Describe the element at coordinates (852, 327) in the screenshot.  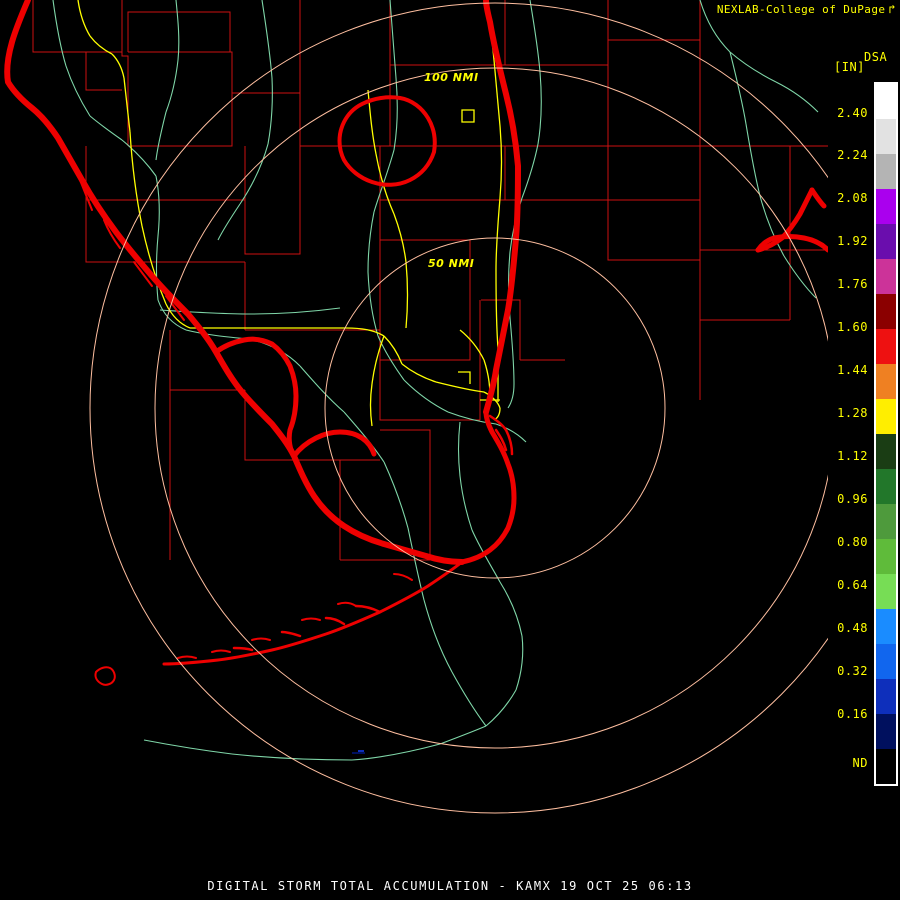
I see `colorbar-tick-label: 1.60` at that location.